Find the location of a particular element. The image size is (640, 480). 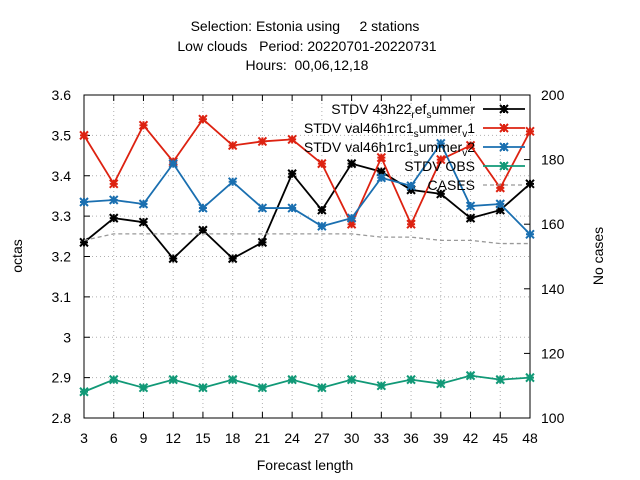

x-tick-label: 6 is located at coordinates (114, 438).